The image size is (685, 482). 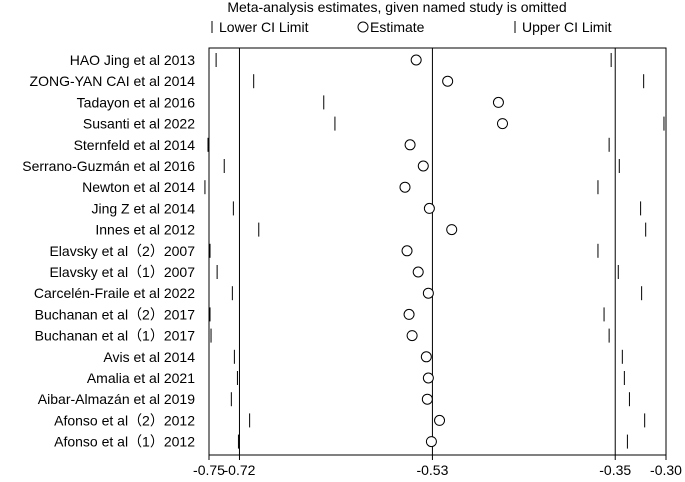 What do you see at coordinates (115, 336) in the screenshot?
I see `study-label: Buchanan et al（1）2017` at bounding box center [115, 336].